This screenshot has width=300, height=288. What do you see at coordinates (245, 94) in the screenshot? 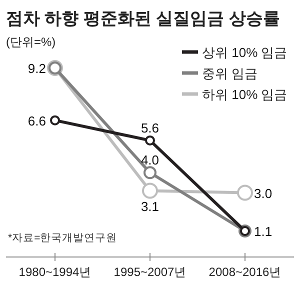
I see `legend-label: 하위 10% 임금` at bounding box center [245, 94].